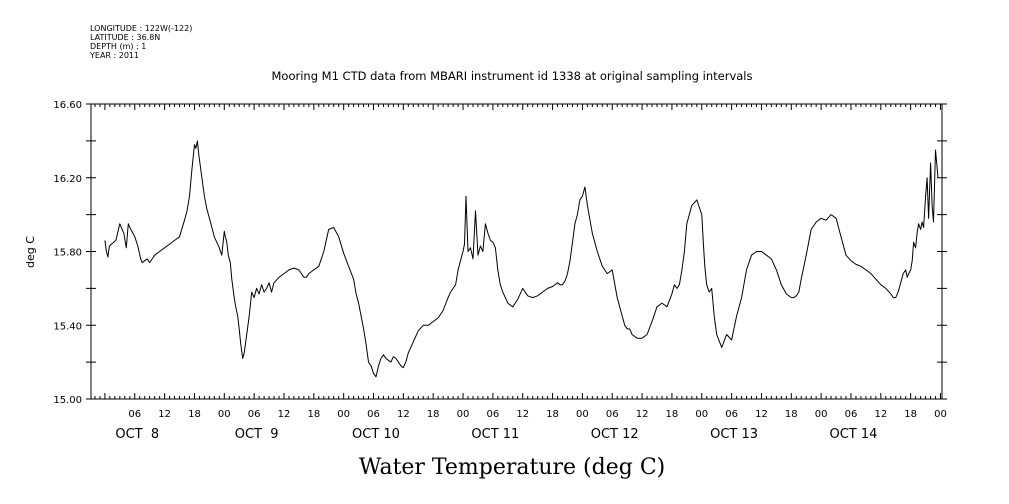  Describe the element at coordinates (30, 252) in the screenshot. I see `y-axis-label: deg C` at that location.